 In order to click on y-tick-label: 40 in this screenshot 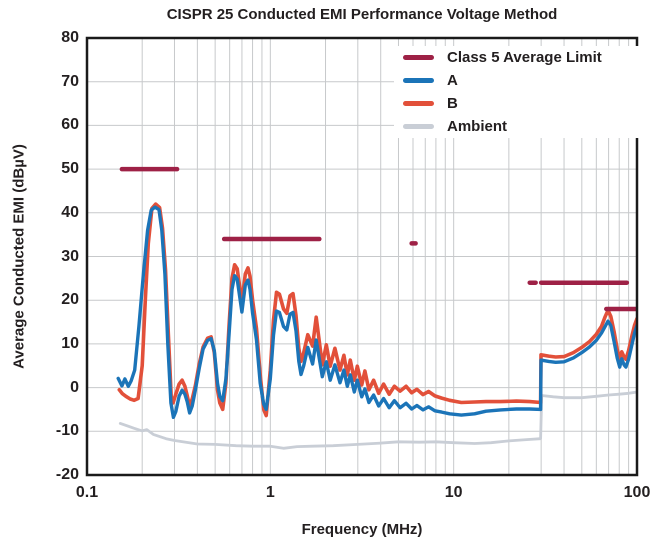, I will do `click(70, 212)`.